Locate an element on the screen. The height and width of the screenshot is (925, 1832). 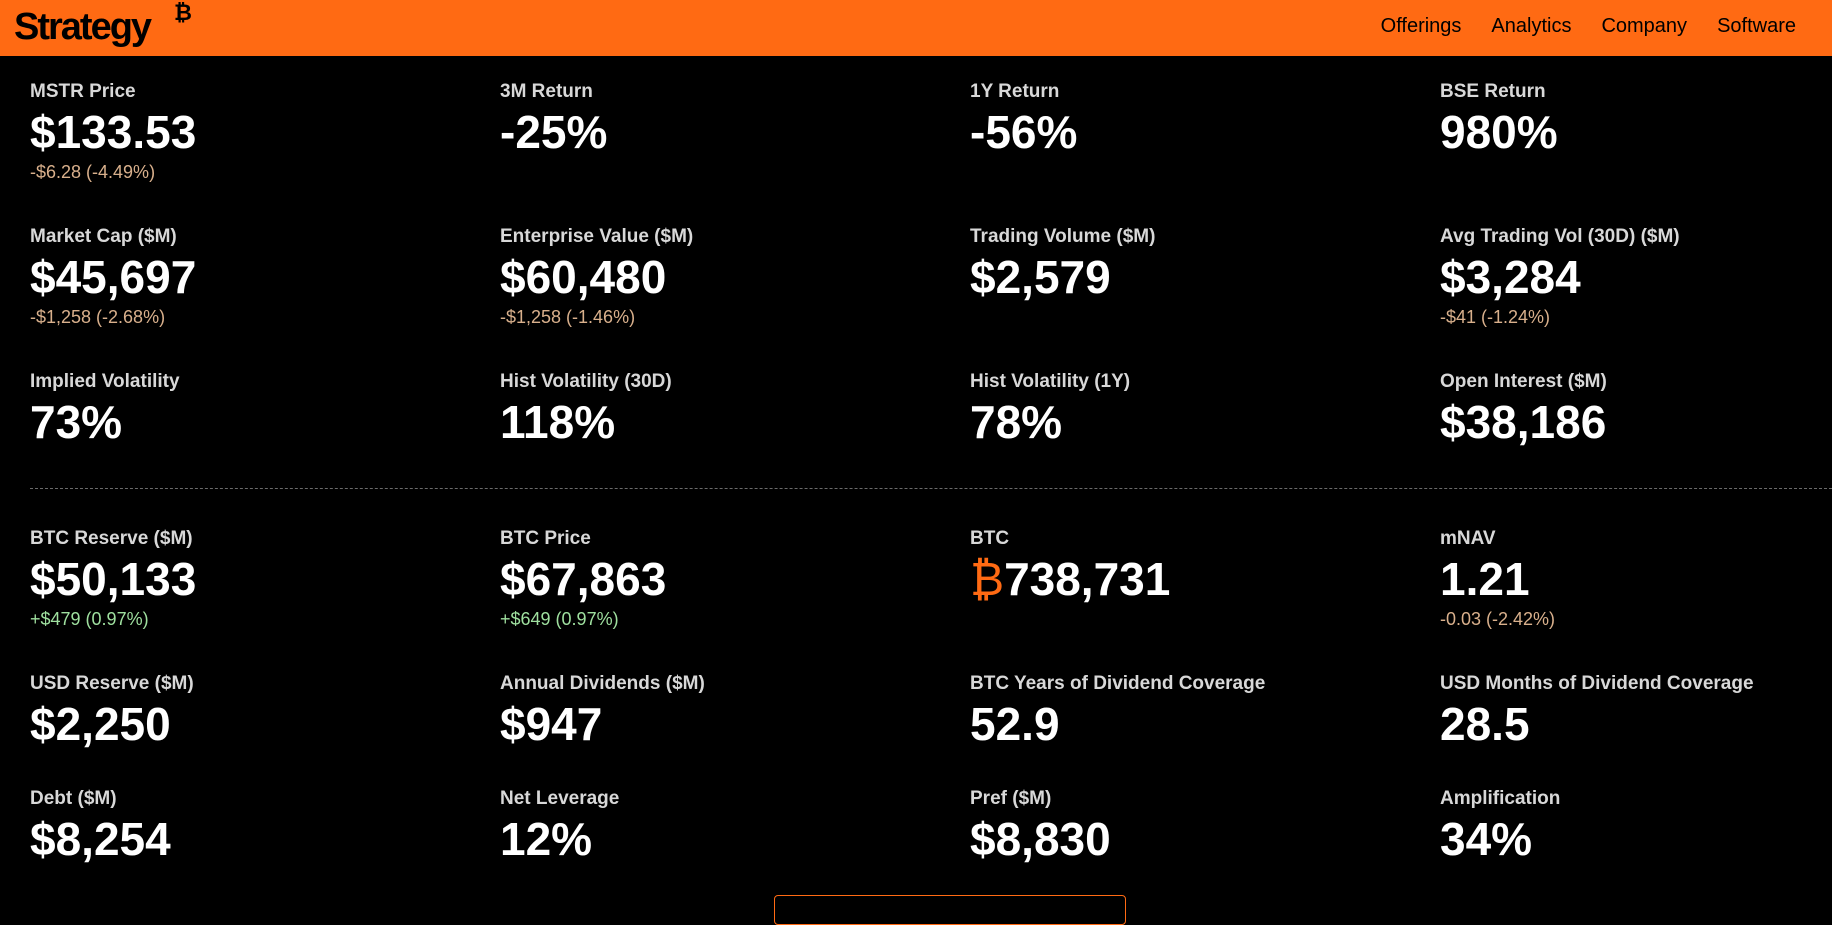
metric-value: $947 is located at coordinates (551, 724).